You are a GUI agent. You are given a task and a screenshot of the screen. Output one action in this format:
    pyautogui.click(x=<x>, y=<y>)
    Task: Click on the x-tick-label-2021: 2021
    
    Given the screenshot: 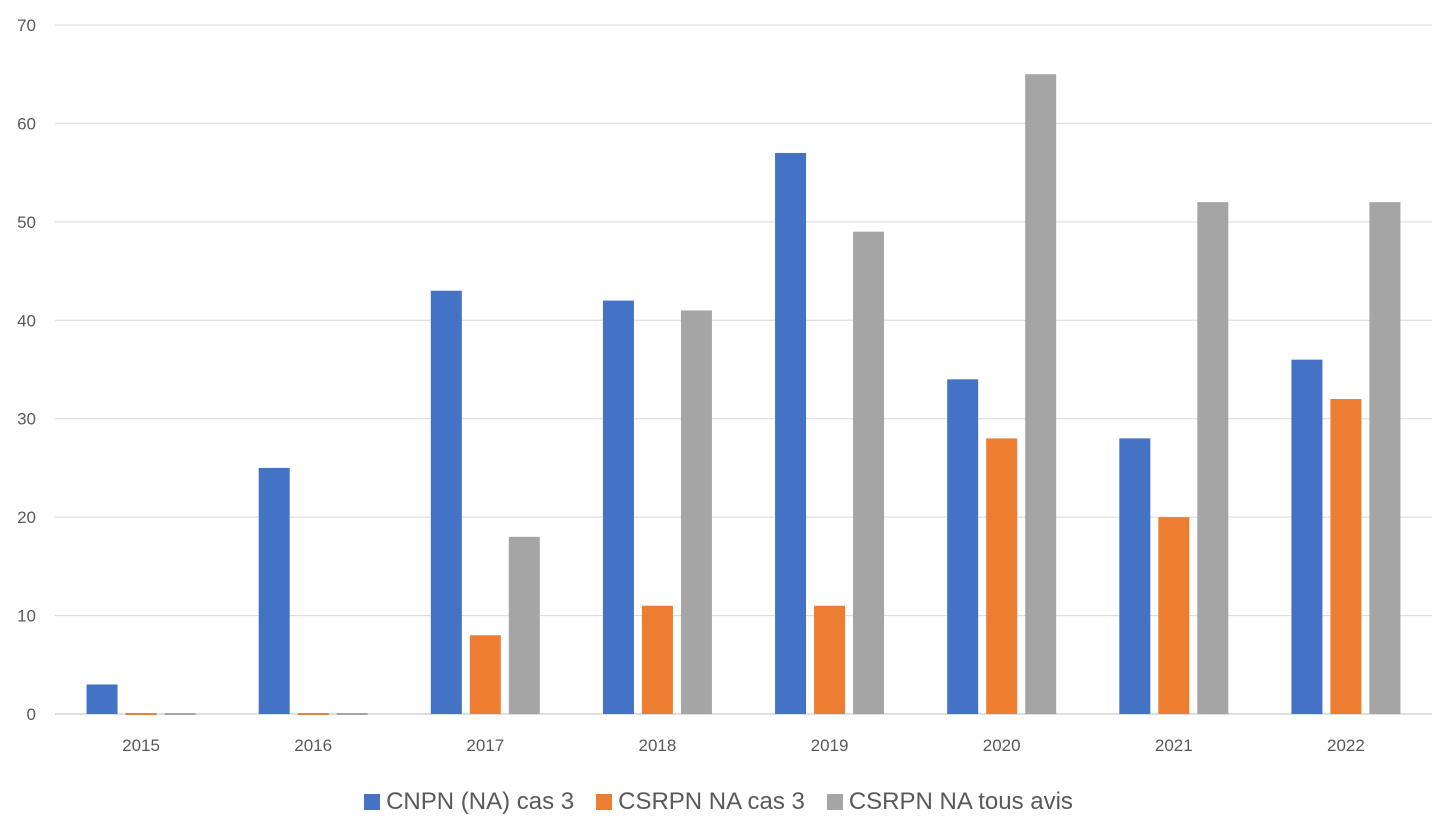 What is the action you would take?
    pyautogui.click(x=1174, y=745)
    